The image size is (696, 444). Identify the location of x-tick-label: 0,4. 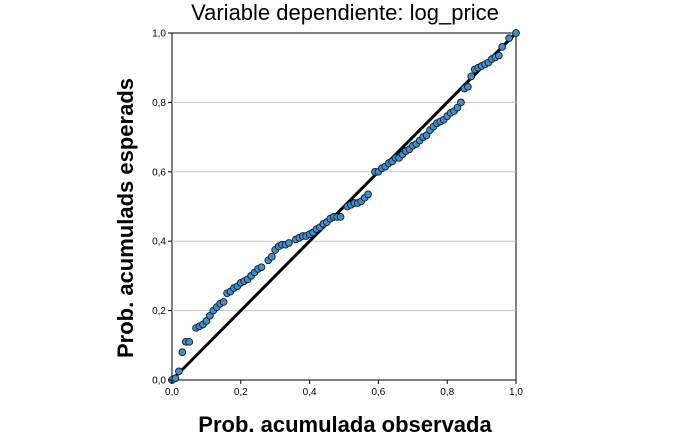
(310, 392).